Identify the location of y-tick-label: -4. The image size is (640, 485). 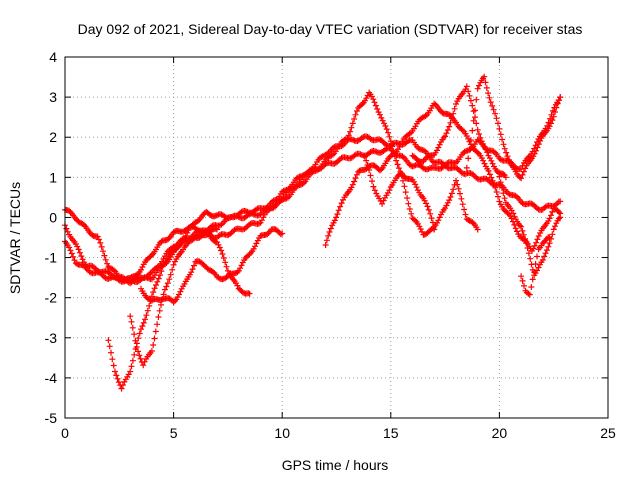
(51, 378).